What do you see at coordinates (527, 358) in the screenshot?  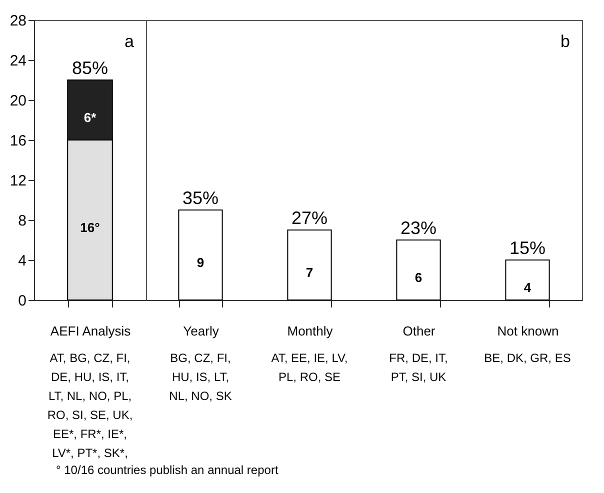 I see `text: BE, DK, GR, ES` at bounding box center [527, 358].